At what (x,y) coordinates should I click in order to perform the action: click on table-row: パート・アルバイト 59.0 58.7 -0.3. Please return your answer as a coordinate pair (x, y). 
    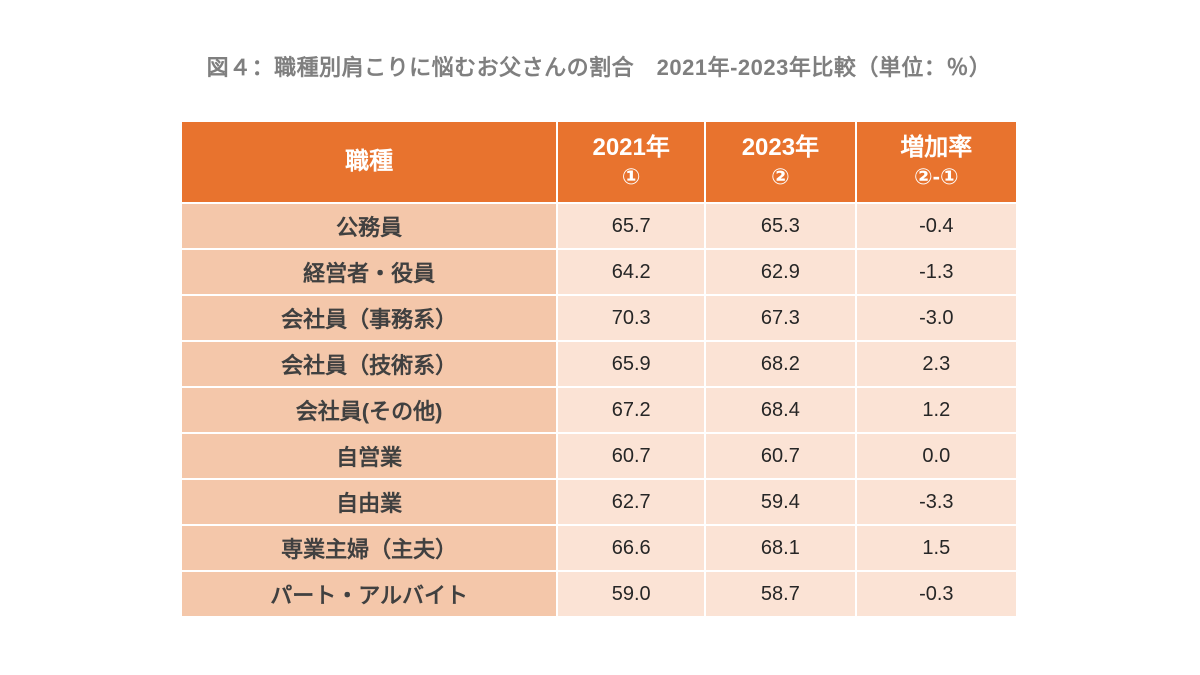
    Looking at the image, I should click on (599, 594).